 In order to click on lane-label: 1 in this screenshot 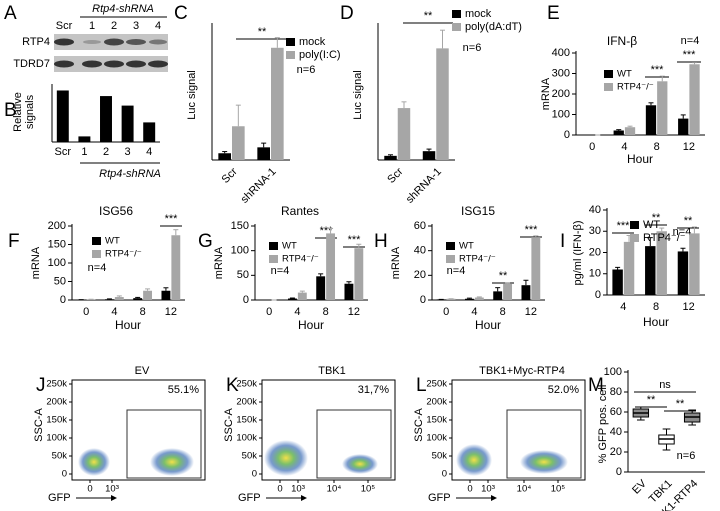, I will do `click(92, 26)`.